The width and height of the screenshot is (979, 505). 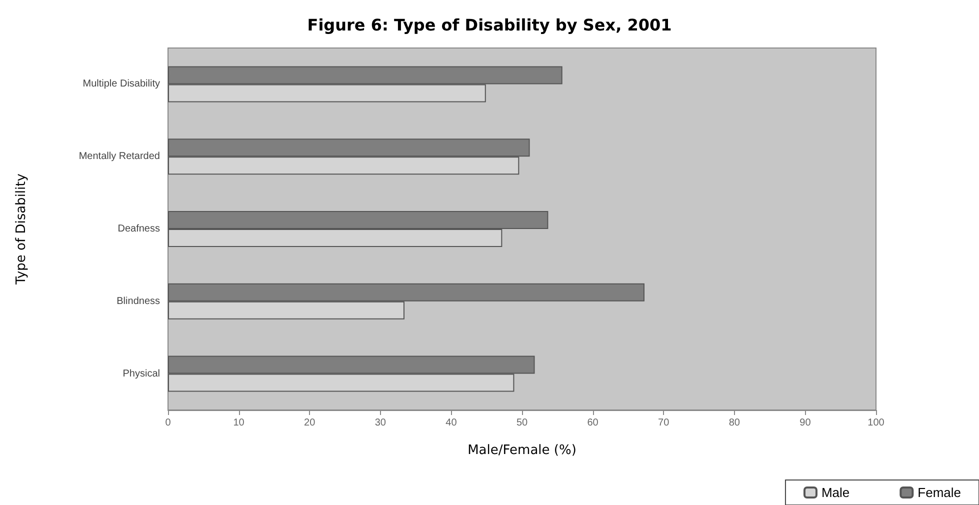 I want to click on x-tick-label: 80, so click(x=734, y=423).